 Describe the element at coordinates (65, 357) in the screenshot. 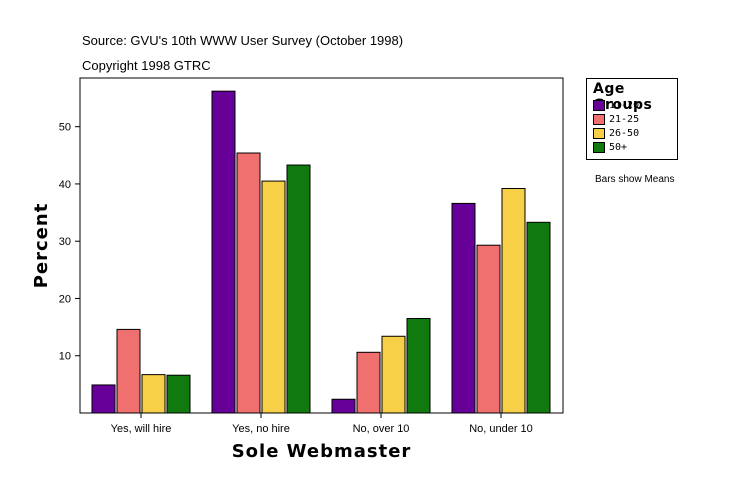

I see `y-tick-label: 10` at that location.